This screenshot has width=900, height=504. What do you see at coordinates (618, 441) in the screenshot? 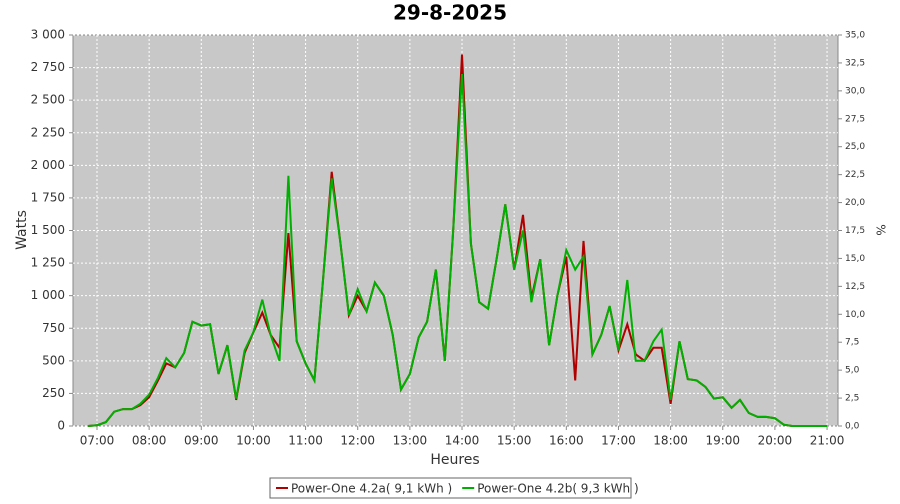
I see `x-tick-label: 17:00` at bounding box center [618, 441].